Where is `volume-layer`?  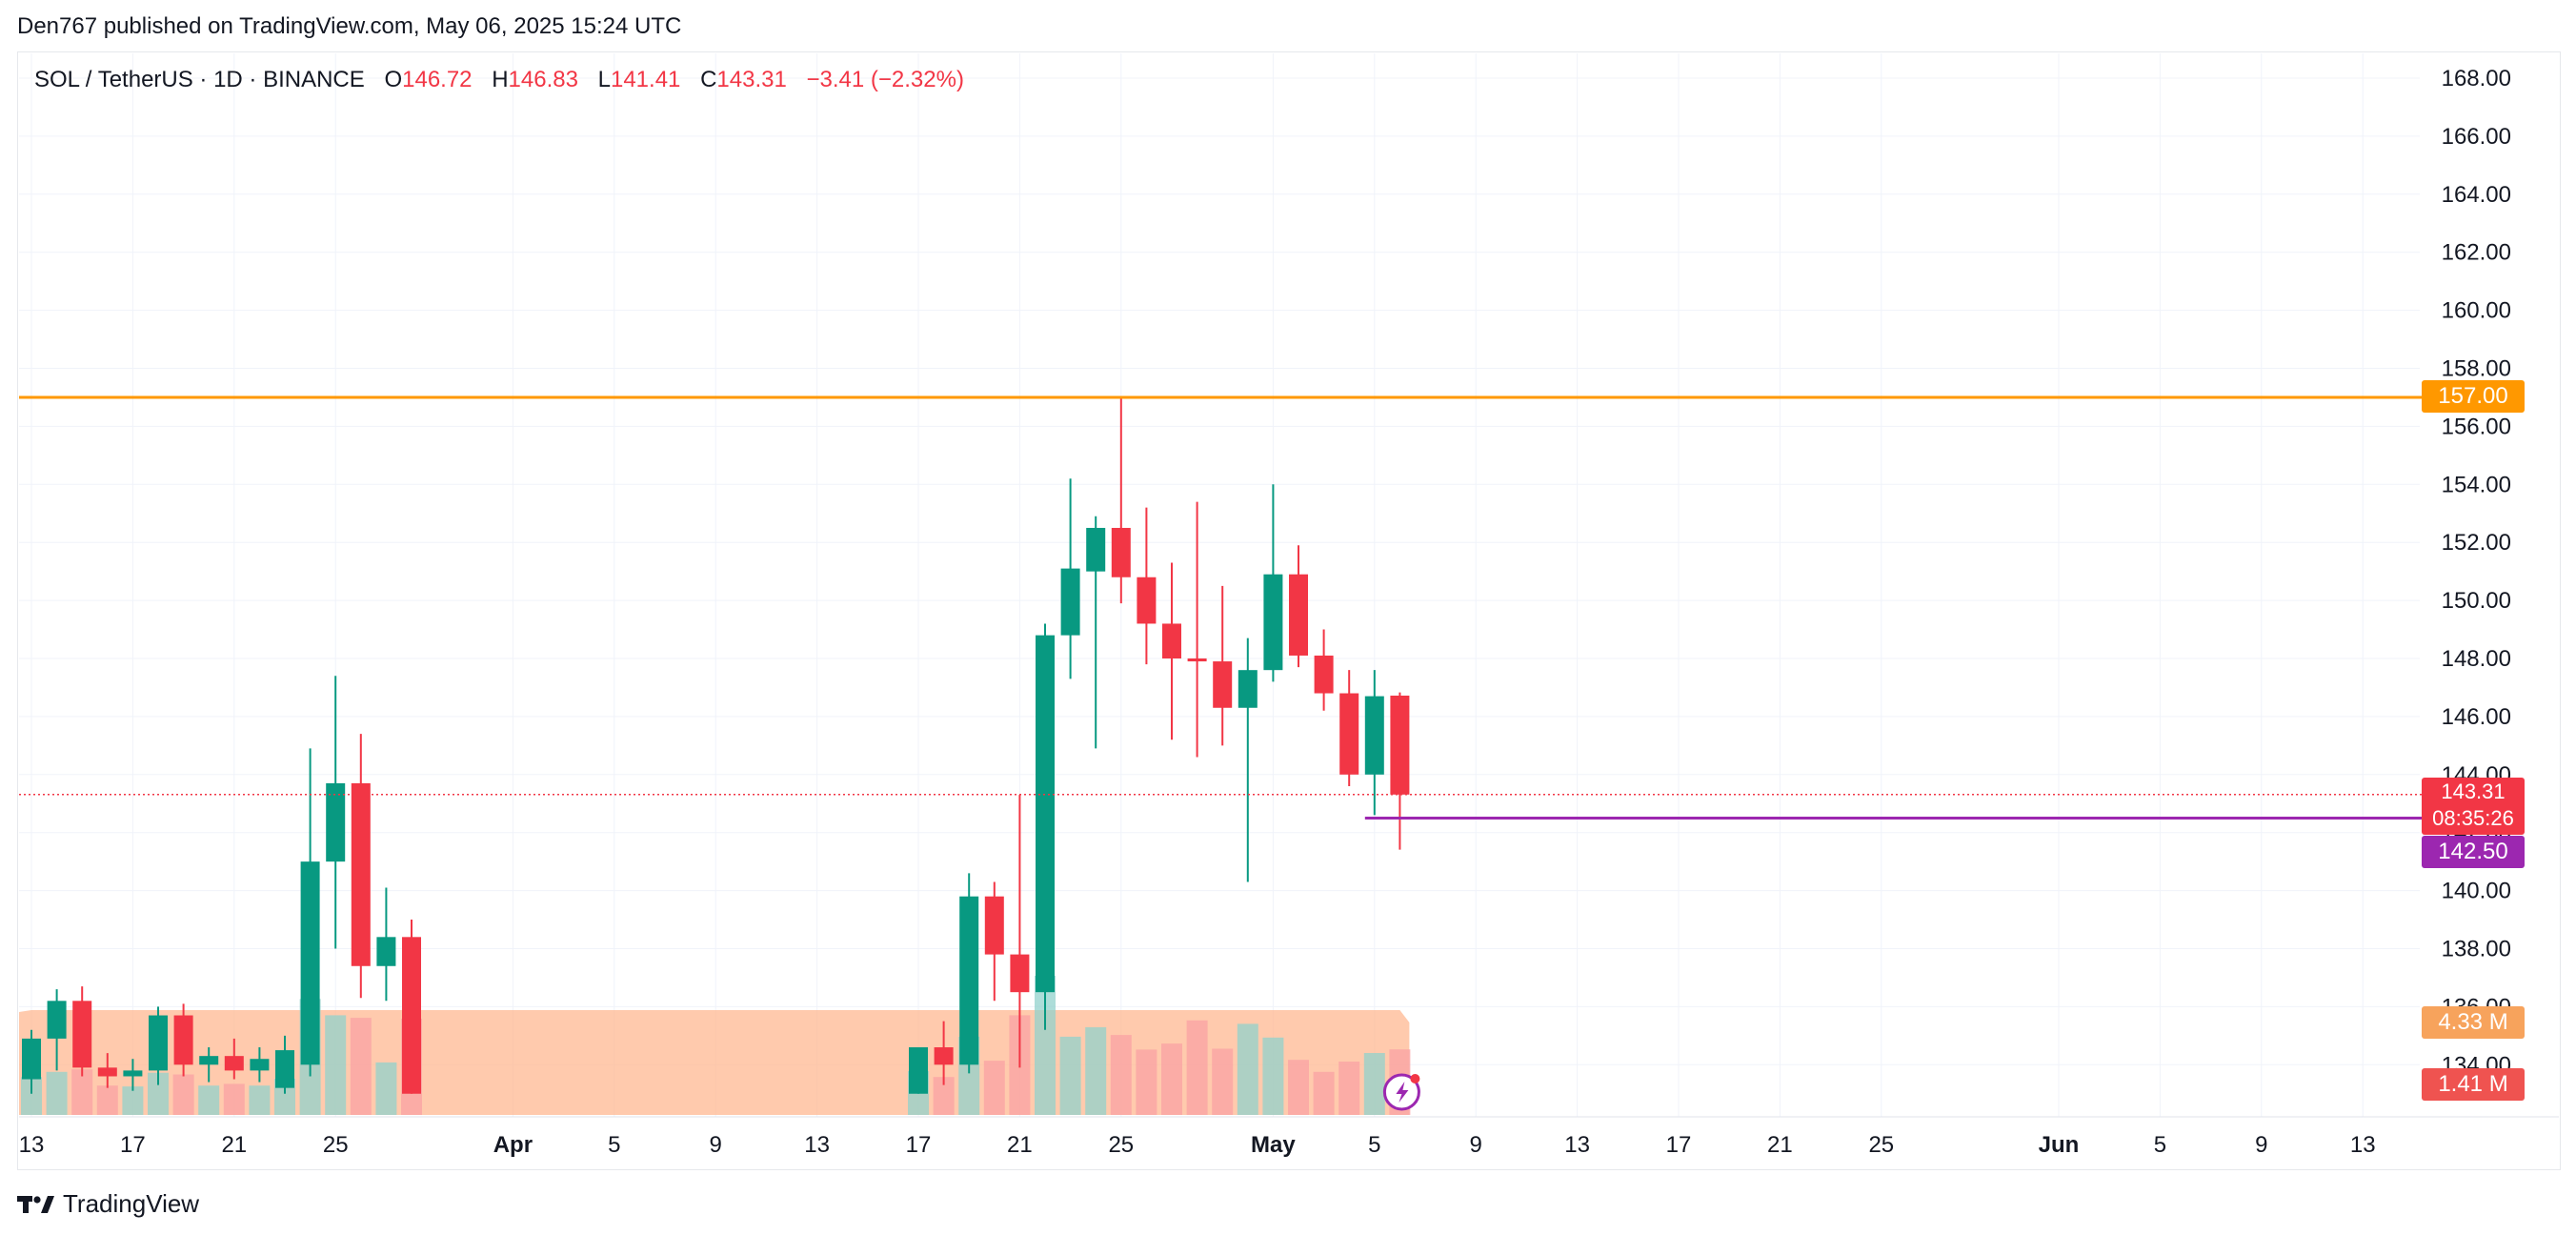
volume-layer is located at coordinates (715, 1045).